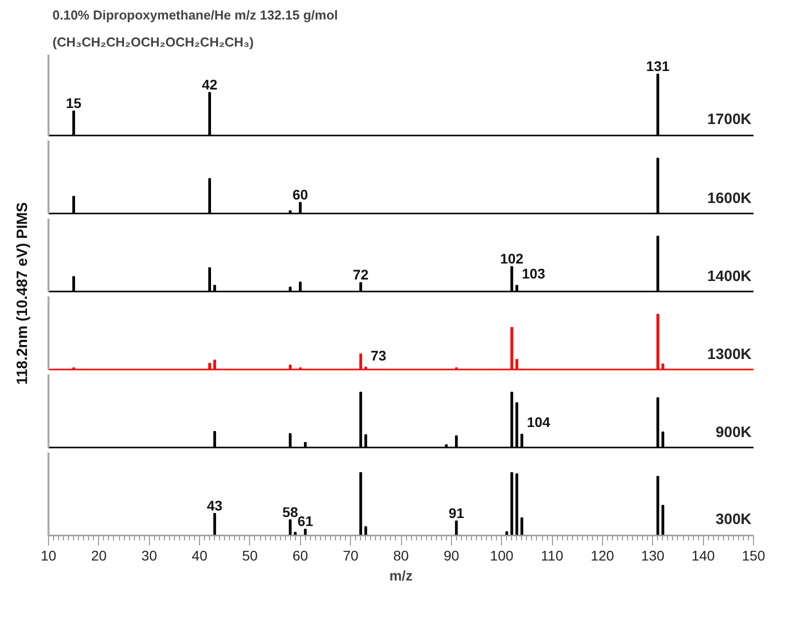 The image size is (785, 642). Describe the element at coordinates (300, 194) in the screenshot. I see `annotation: 60` at that location.